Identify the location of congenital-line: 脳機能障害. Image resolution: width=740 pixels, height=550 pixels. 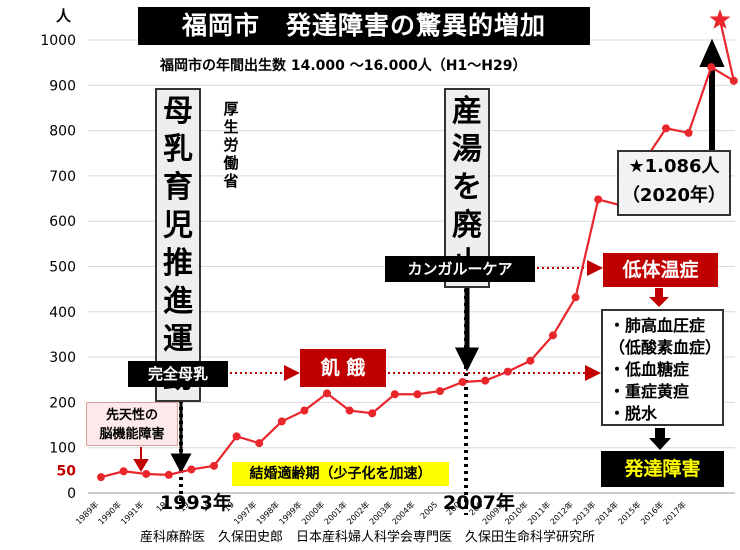
(132, 434).